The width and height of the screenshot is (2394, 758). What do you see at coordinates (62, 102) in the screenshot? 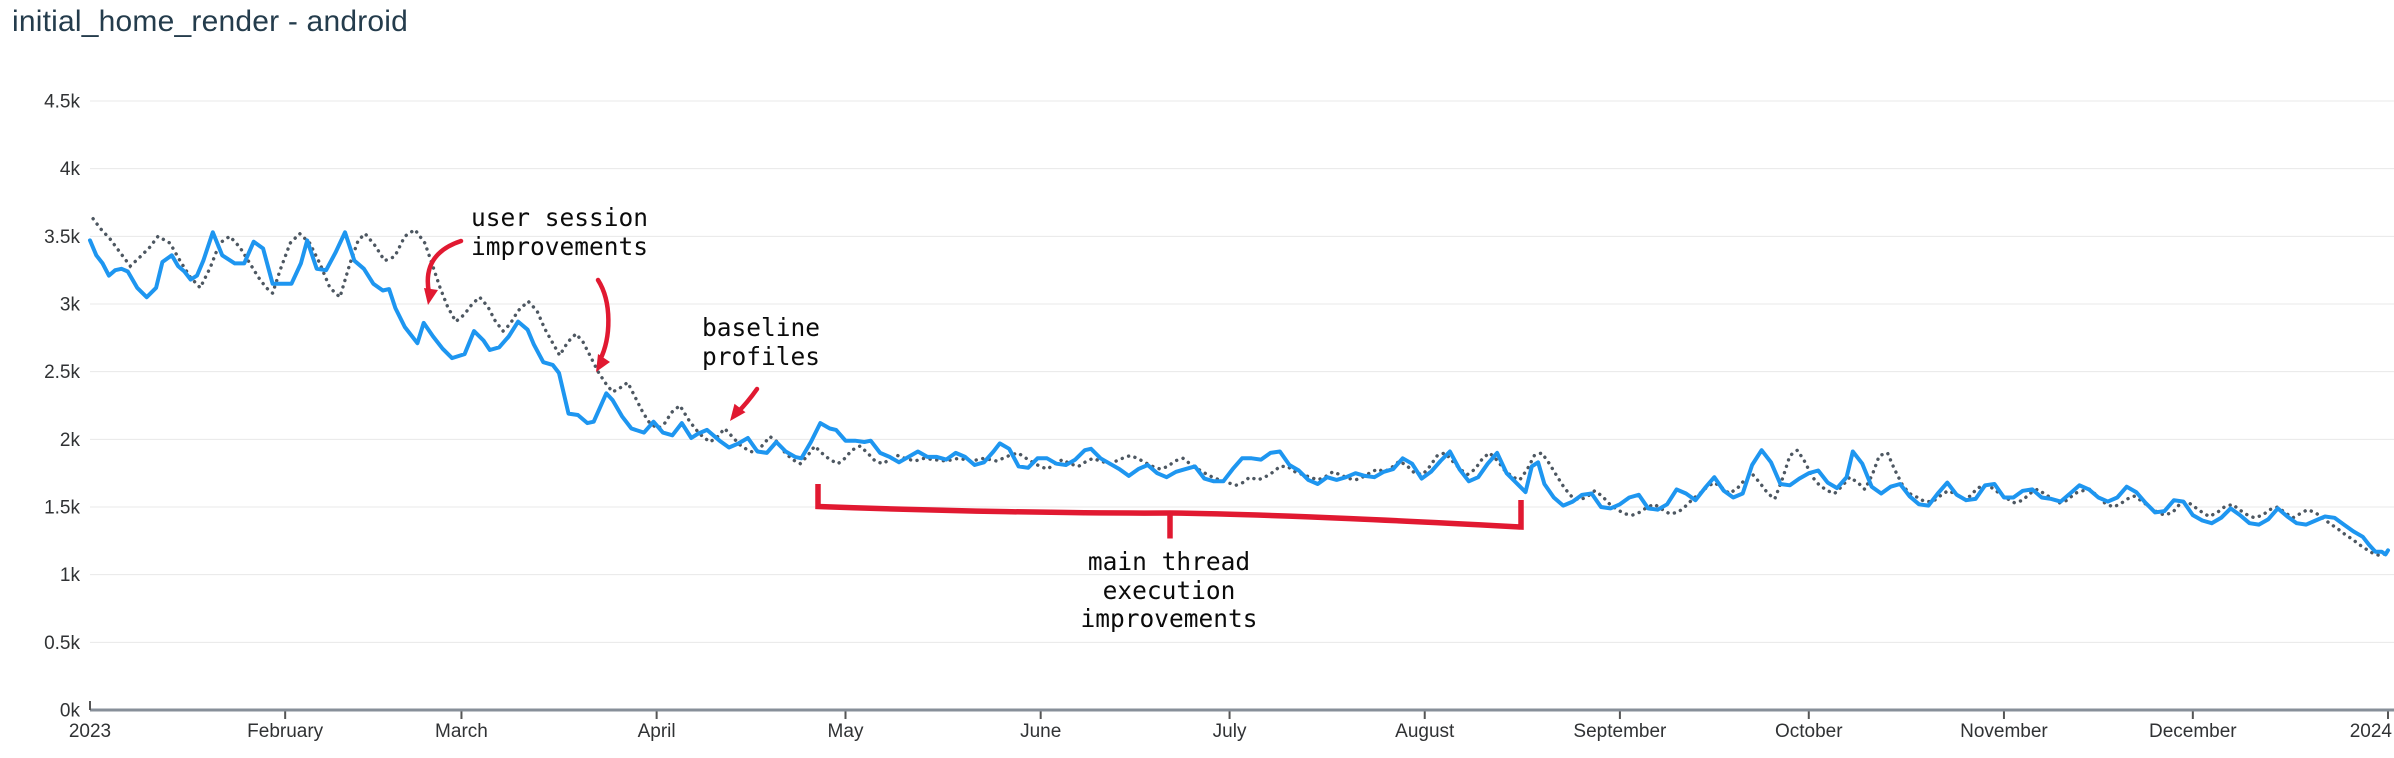
I see `y-tick-label: 4.5k` at bounding box center [62, 102].